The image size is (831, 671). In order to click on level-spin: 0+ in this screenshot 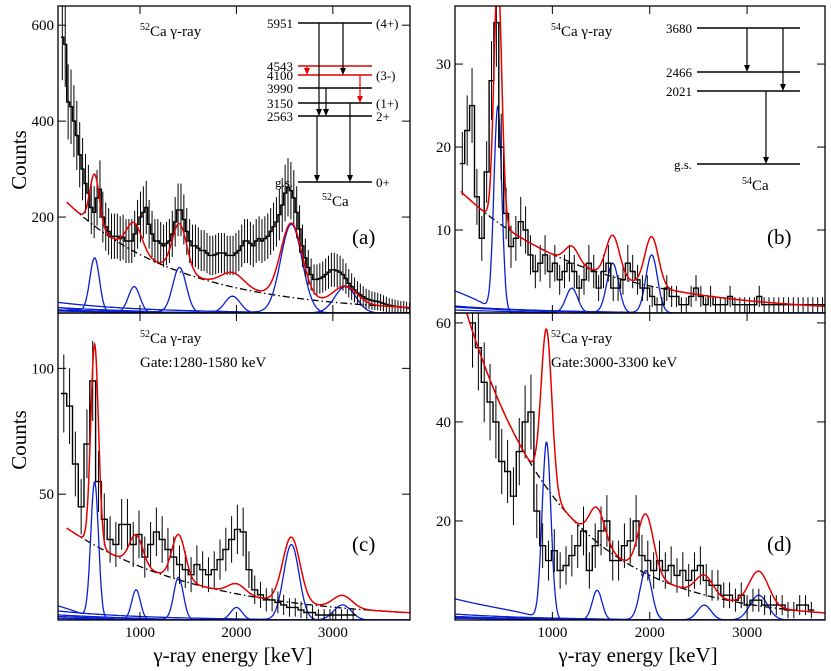, I will do `click(383, 182)`.